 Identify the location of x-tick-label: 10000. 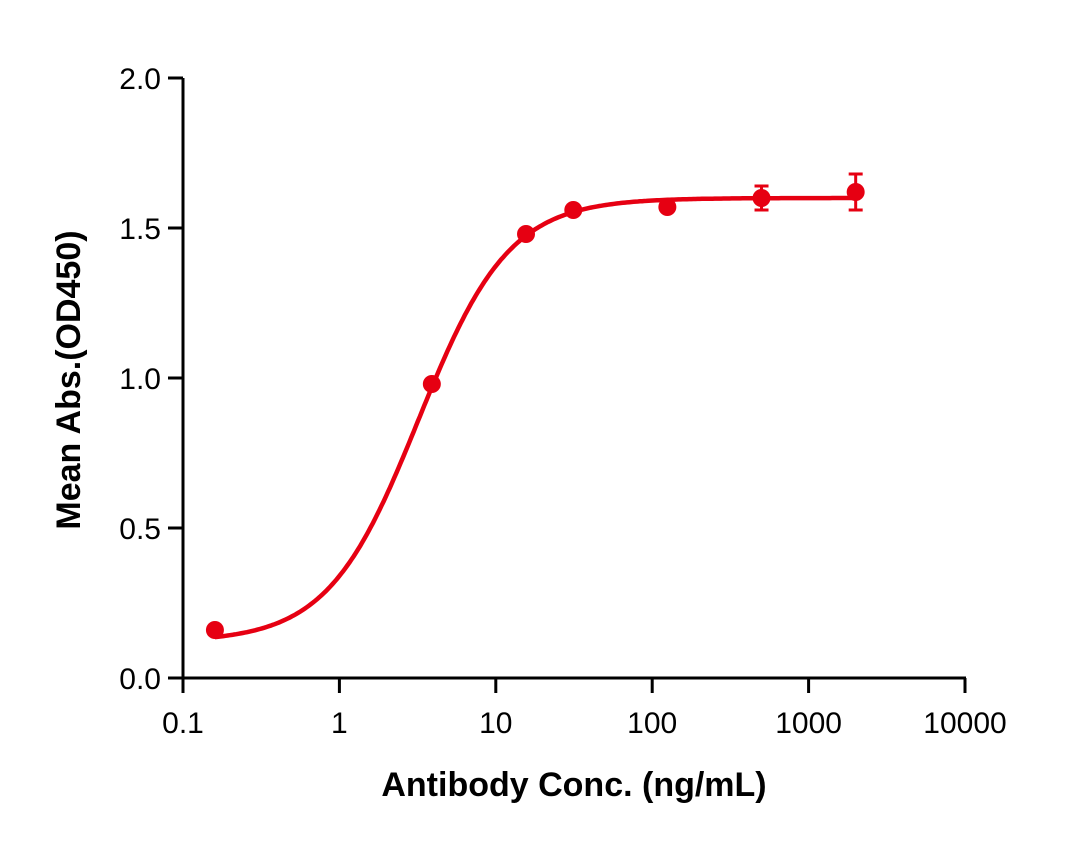
(964, 723).